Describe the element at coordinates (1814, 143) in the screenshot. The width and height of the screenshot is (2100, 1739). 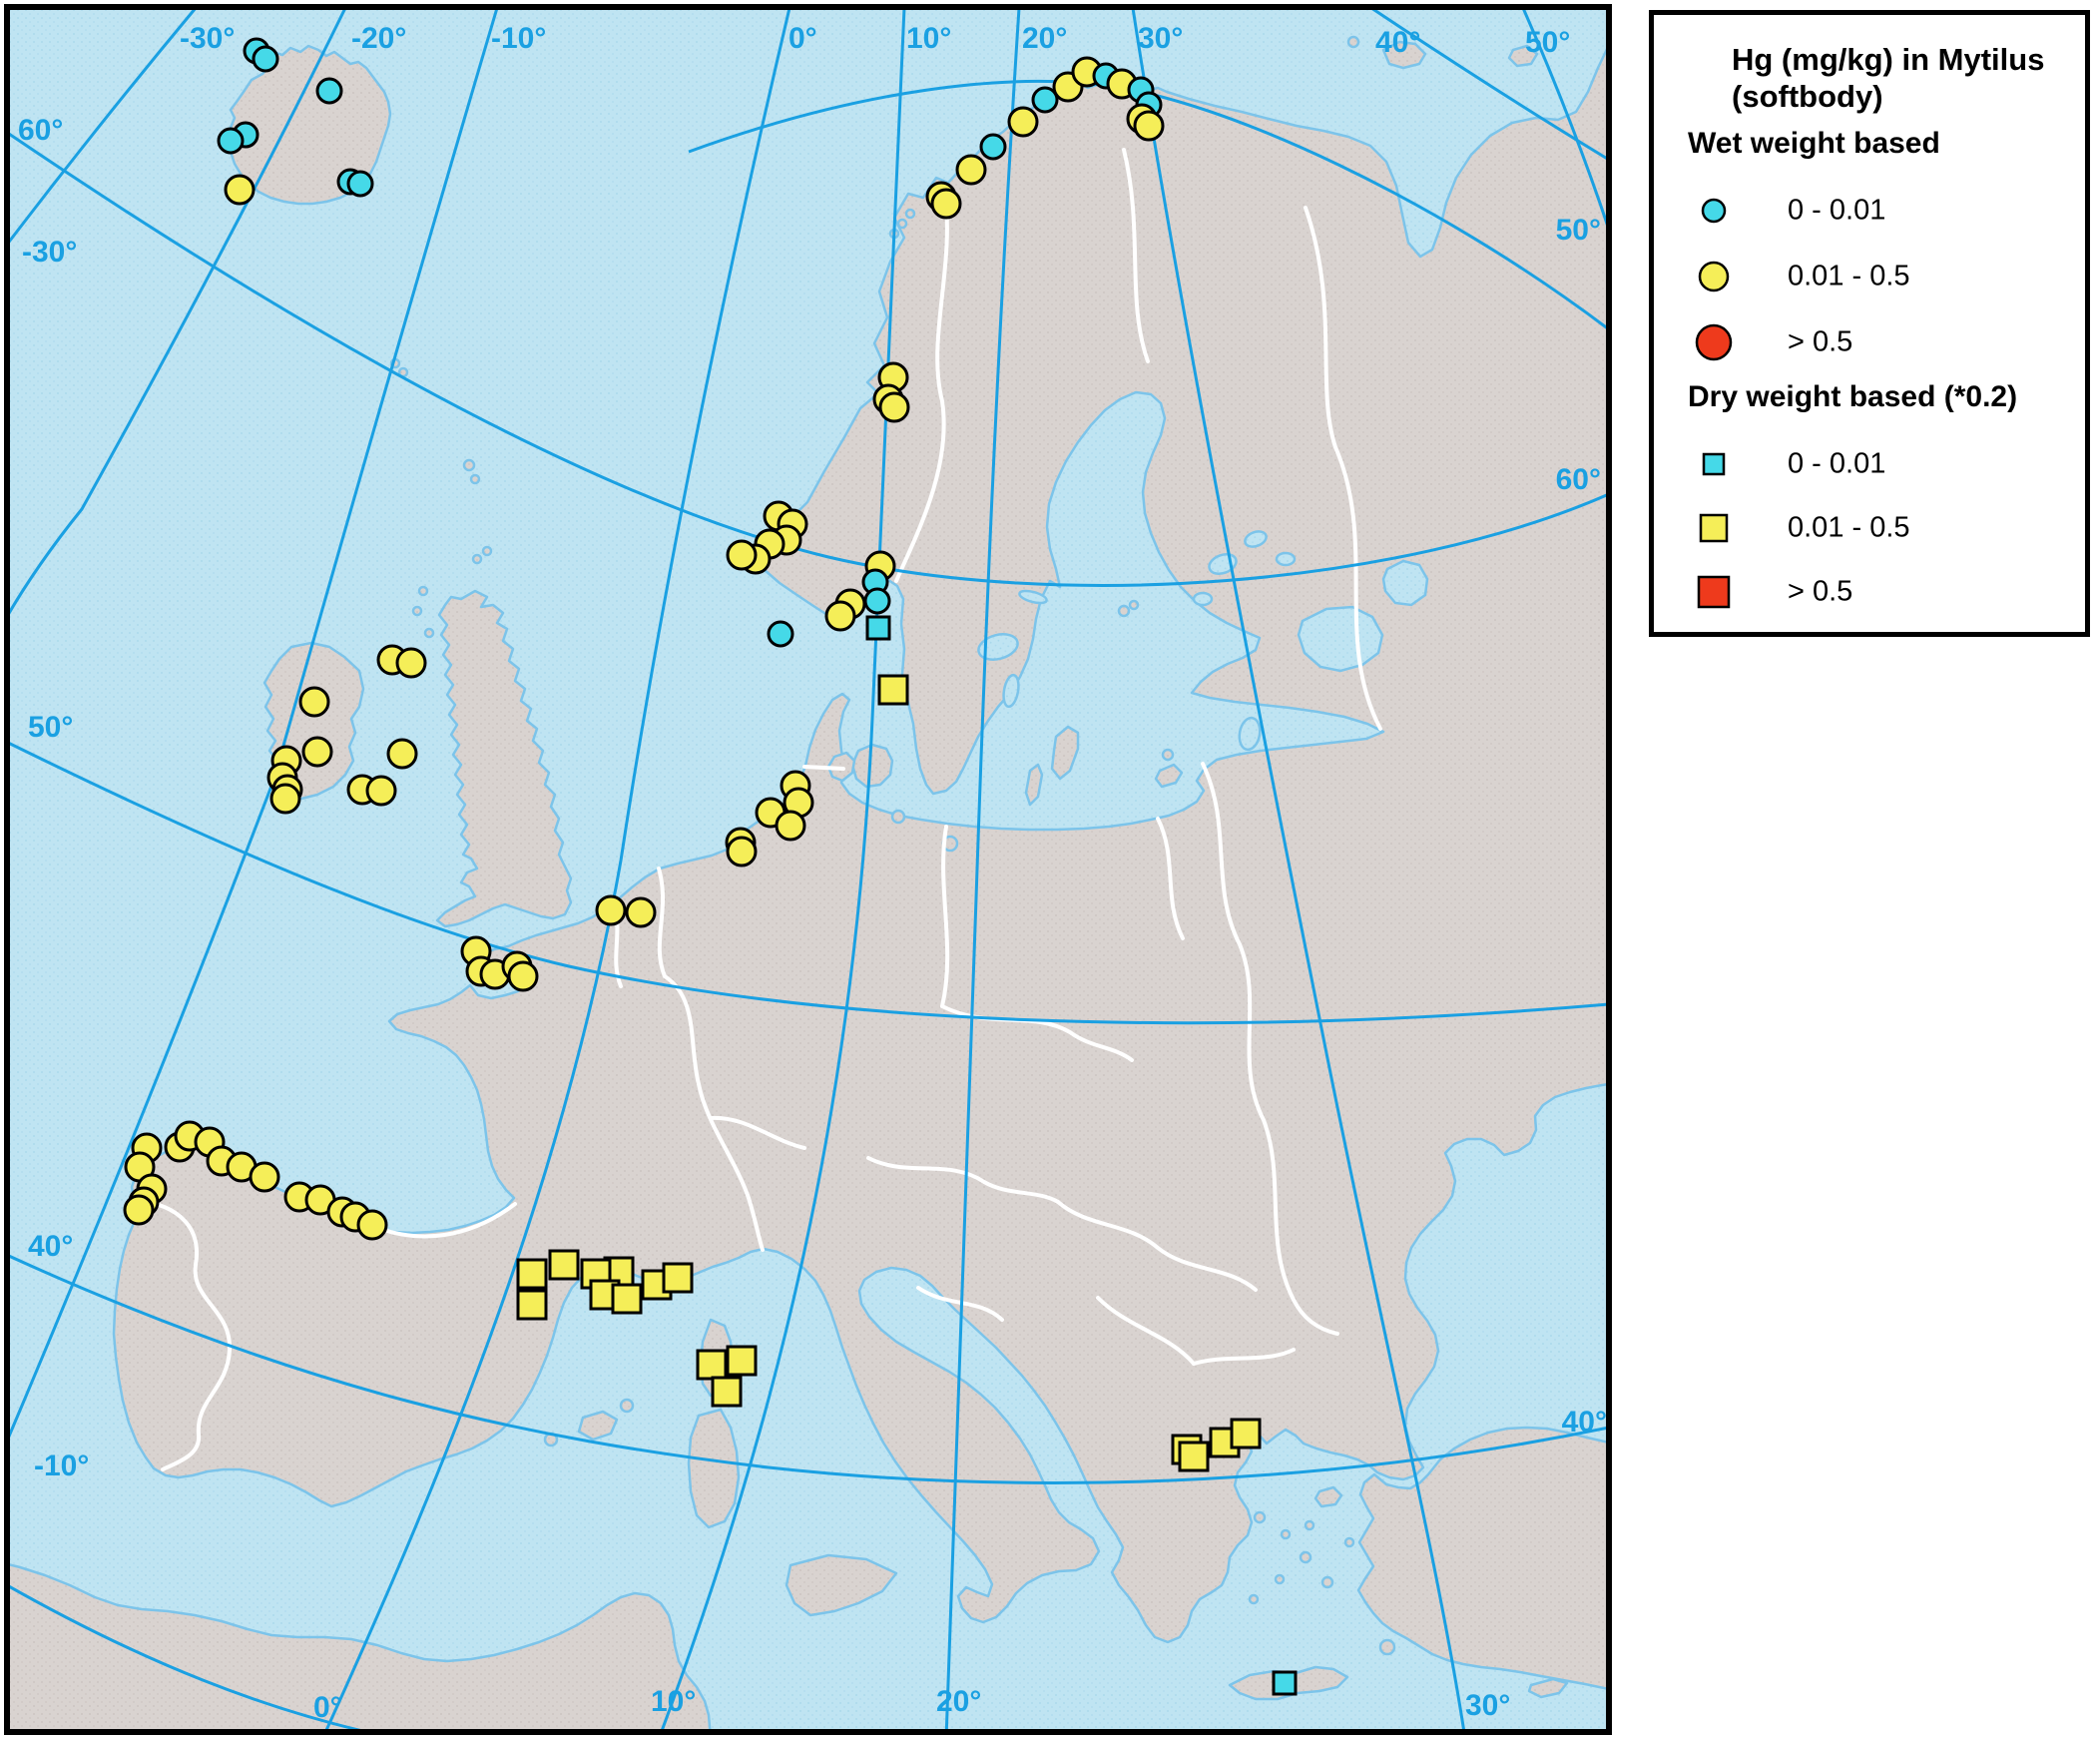
I see `legend-wet-header: Wet weight based` at that location.